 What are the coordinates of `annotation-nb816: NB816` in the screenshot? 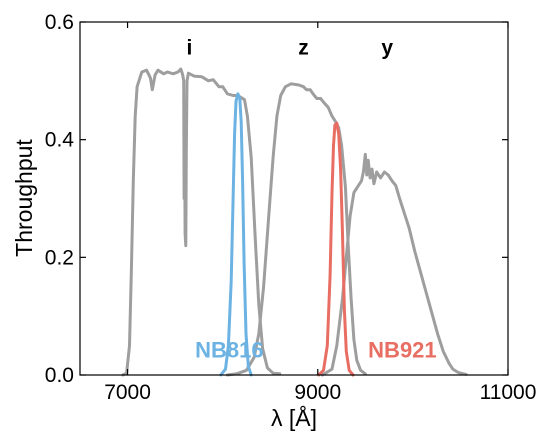 It's located at (229, 349).